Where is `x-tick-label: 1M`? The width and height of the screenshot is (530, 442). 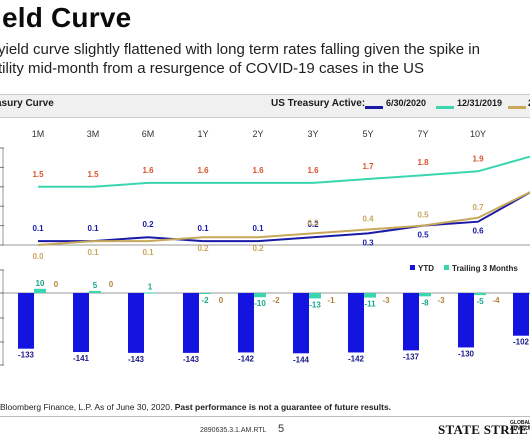
x-tick-label: 1M is located at coordinates (38, 134).